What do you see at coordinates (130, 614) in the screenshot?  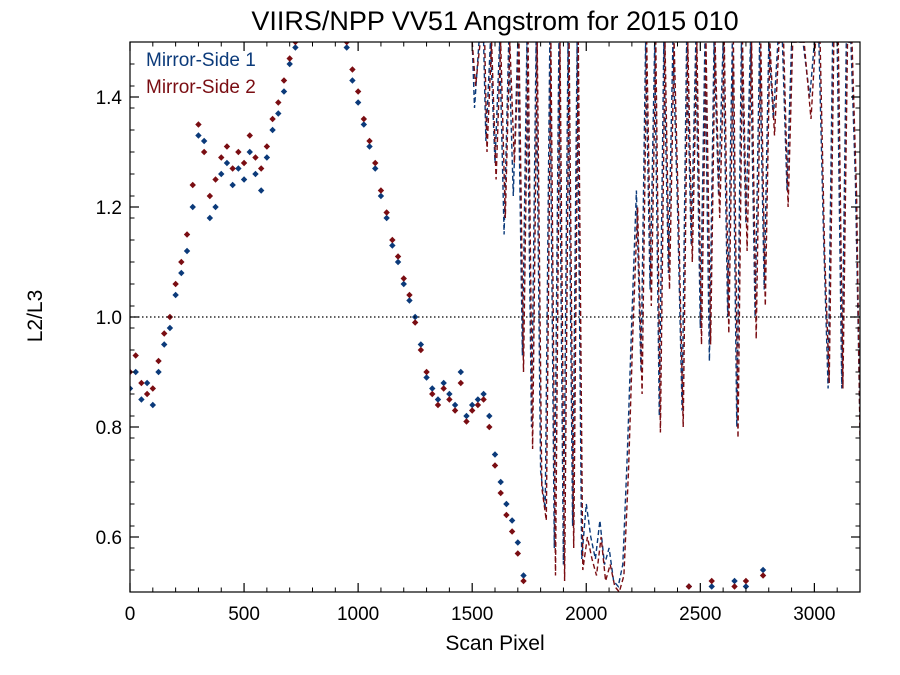 I see `x-tick-label-0: 0` at bounding box center [130, 614].